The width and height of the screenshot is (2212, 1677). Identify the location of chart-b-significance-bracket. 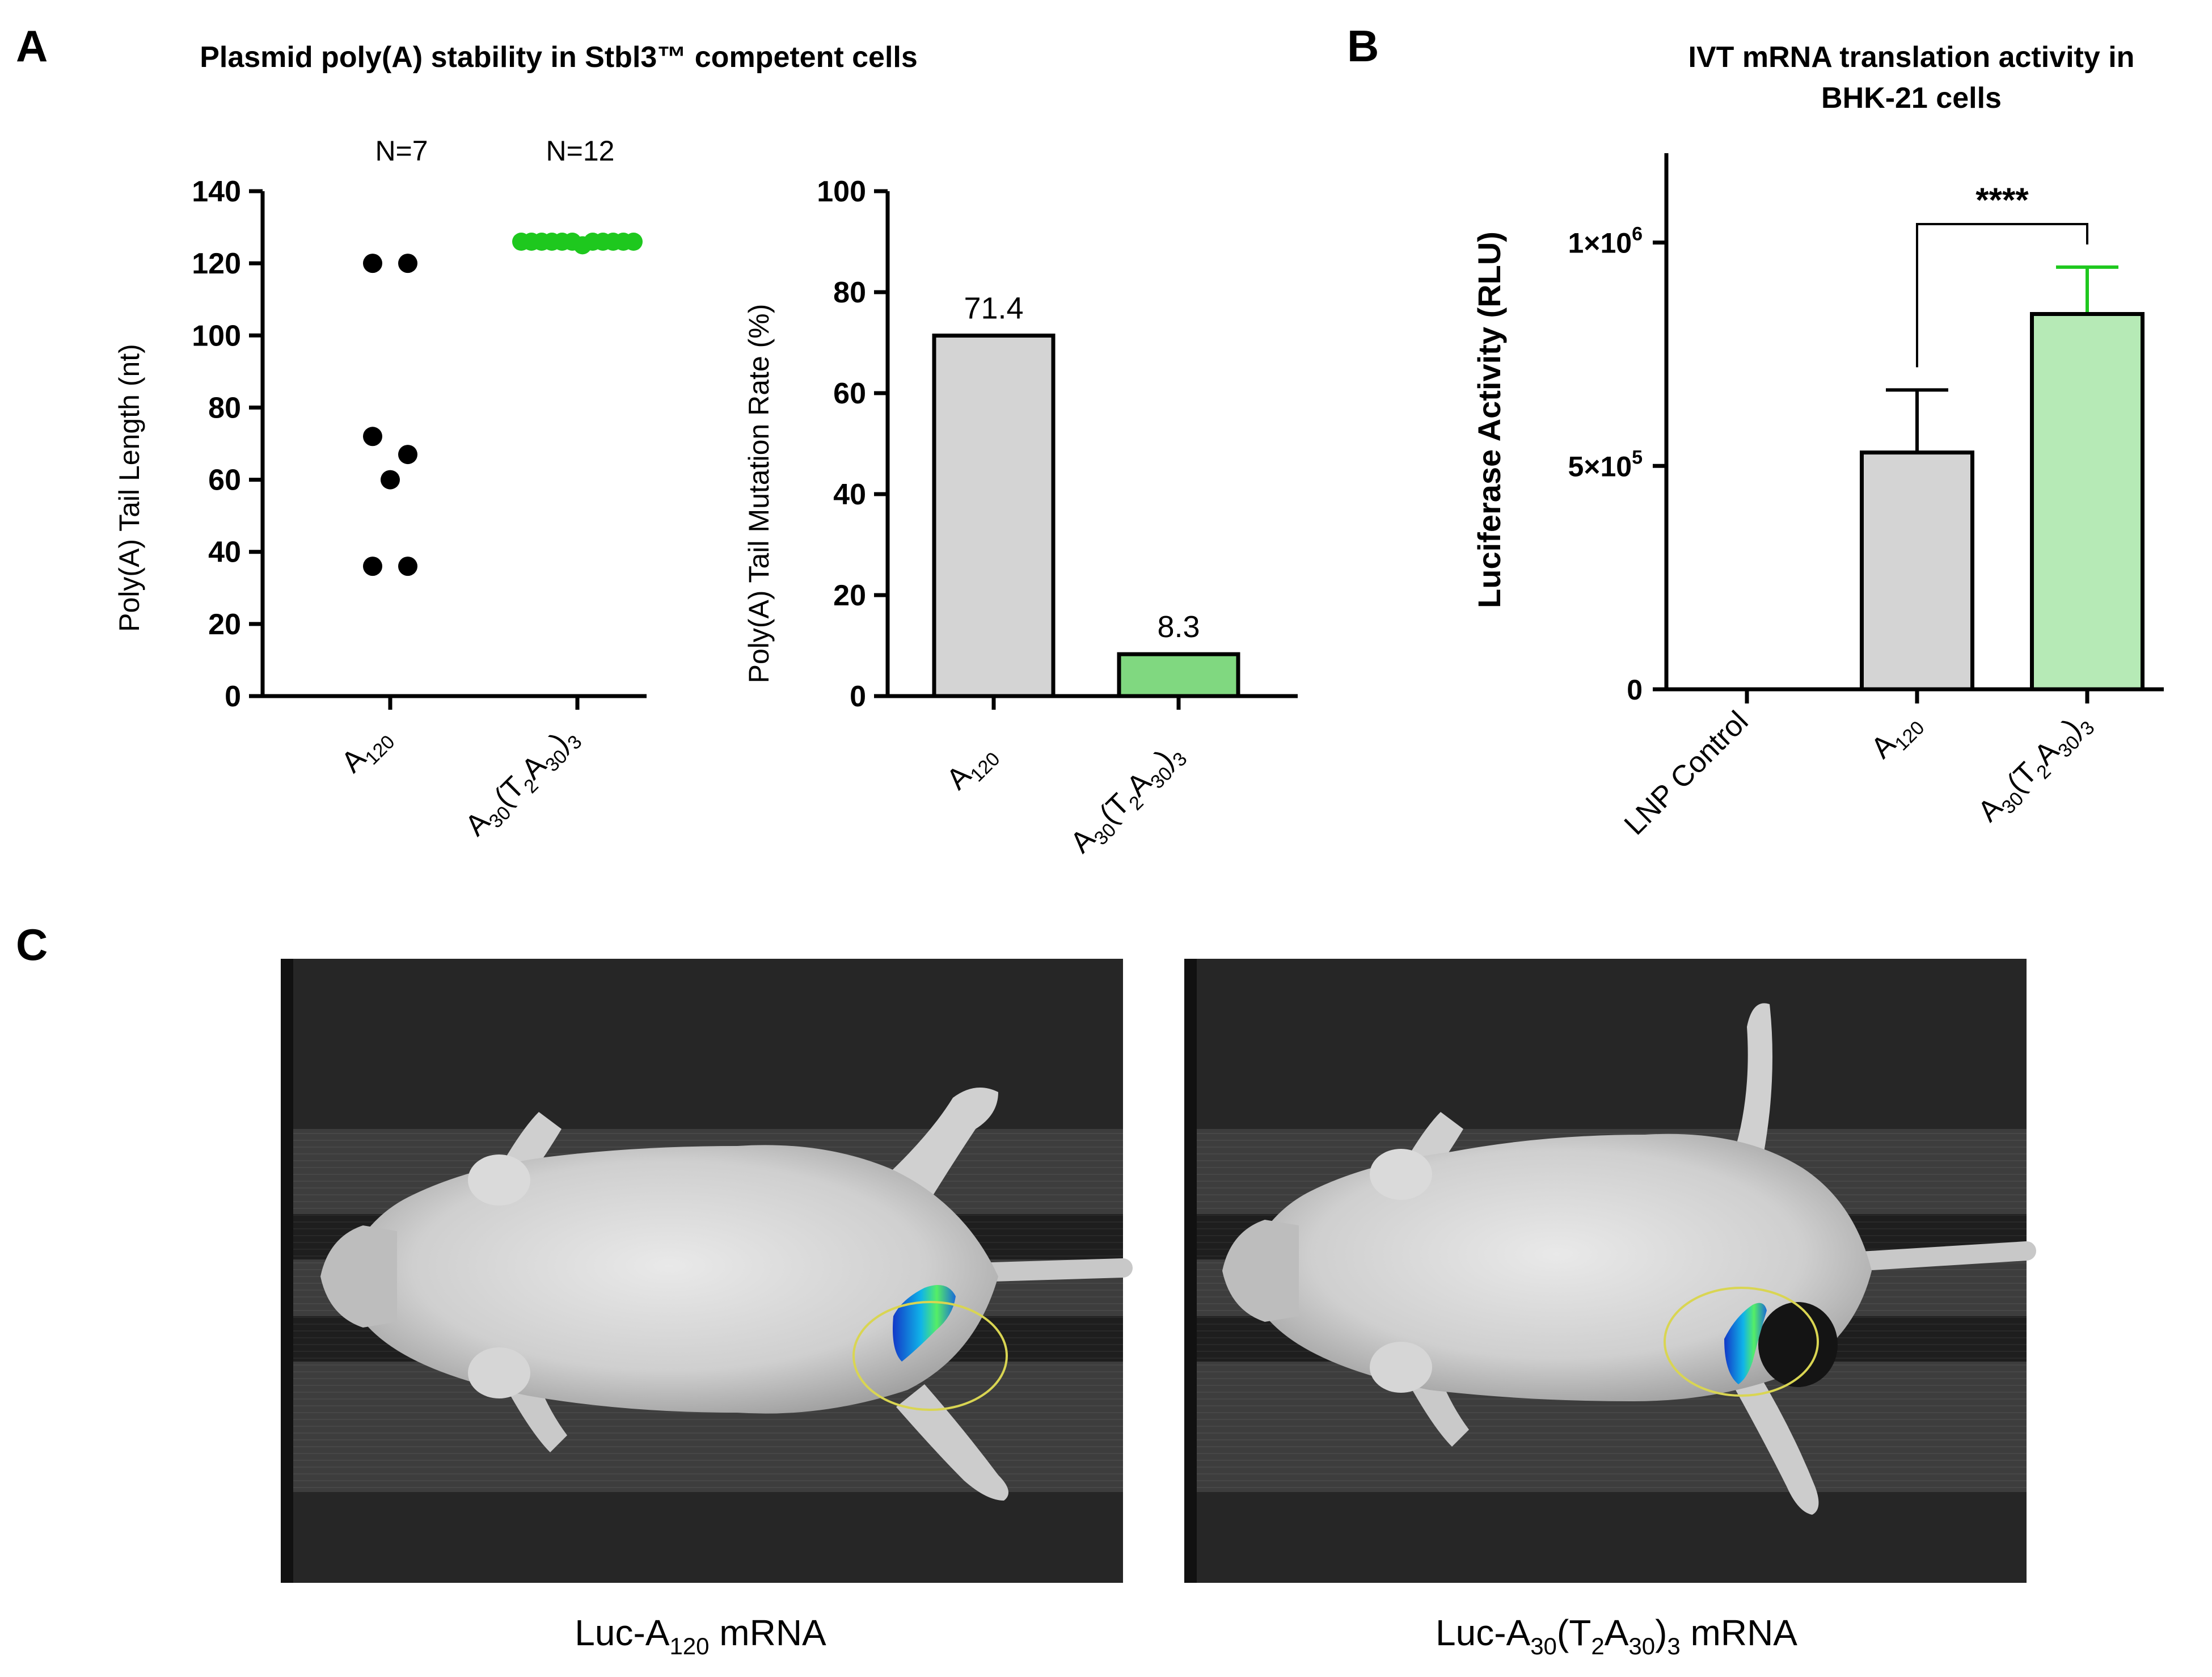
(2002, 295).